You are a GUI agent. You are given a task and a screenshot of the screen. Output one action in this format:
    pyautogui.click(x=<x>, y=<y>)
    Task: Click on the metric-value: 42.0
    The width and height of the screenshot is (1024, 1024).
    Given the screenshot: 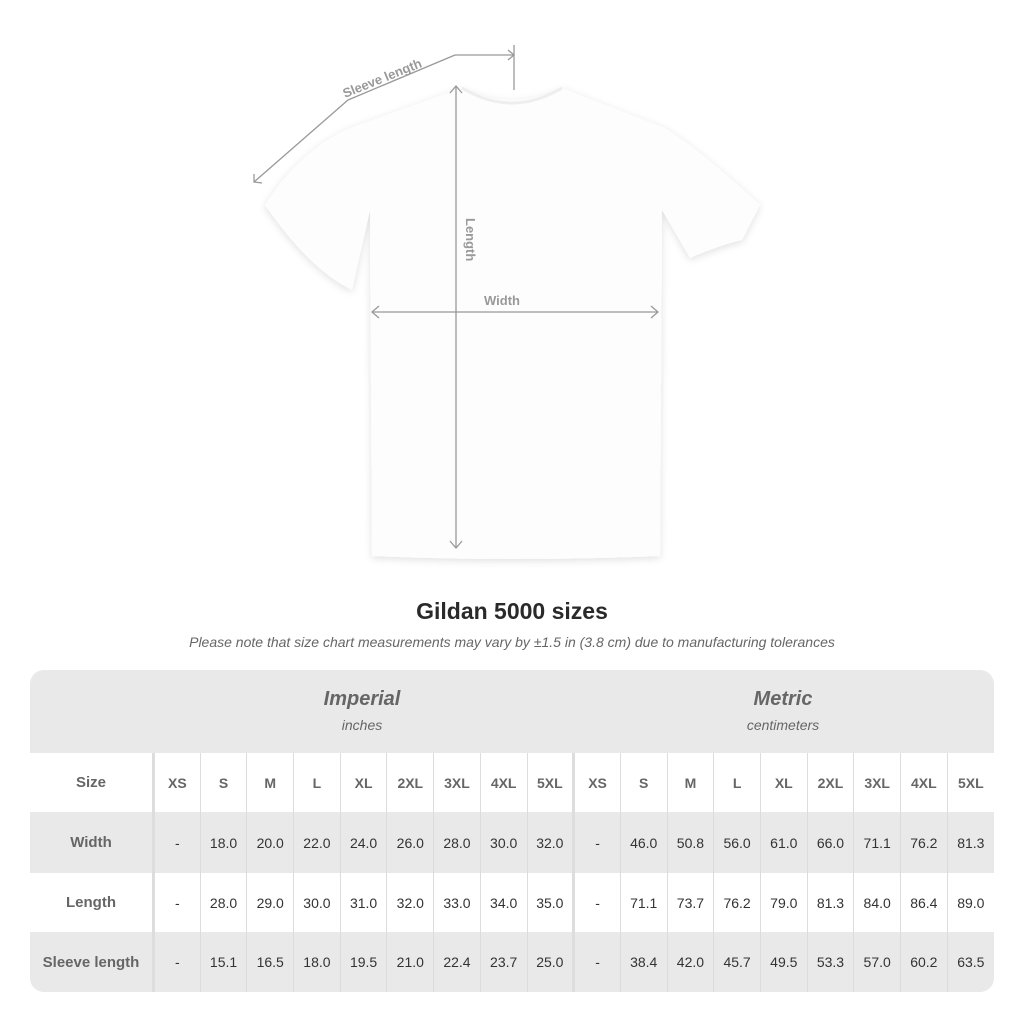 What is the action you would take?
    pyautogui.click(x=690, y=962)
    